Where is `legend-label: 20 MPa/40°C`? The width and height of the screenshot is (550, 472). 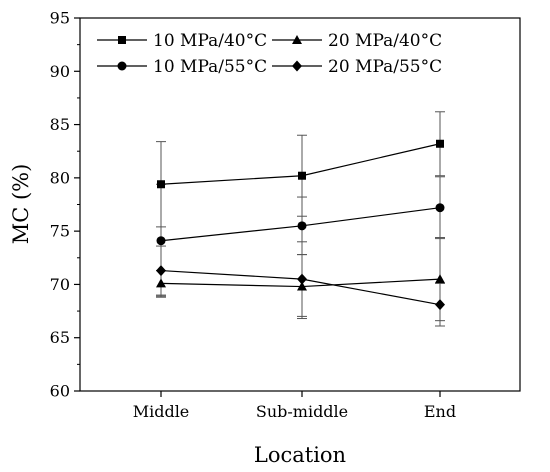 legend-label: 20 MPa/40°C is located at coordinates (385, 41).